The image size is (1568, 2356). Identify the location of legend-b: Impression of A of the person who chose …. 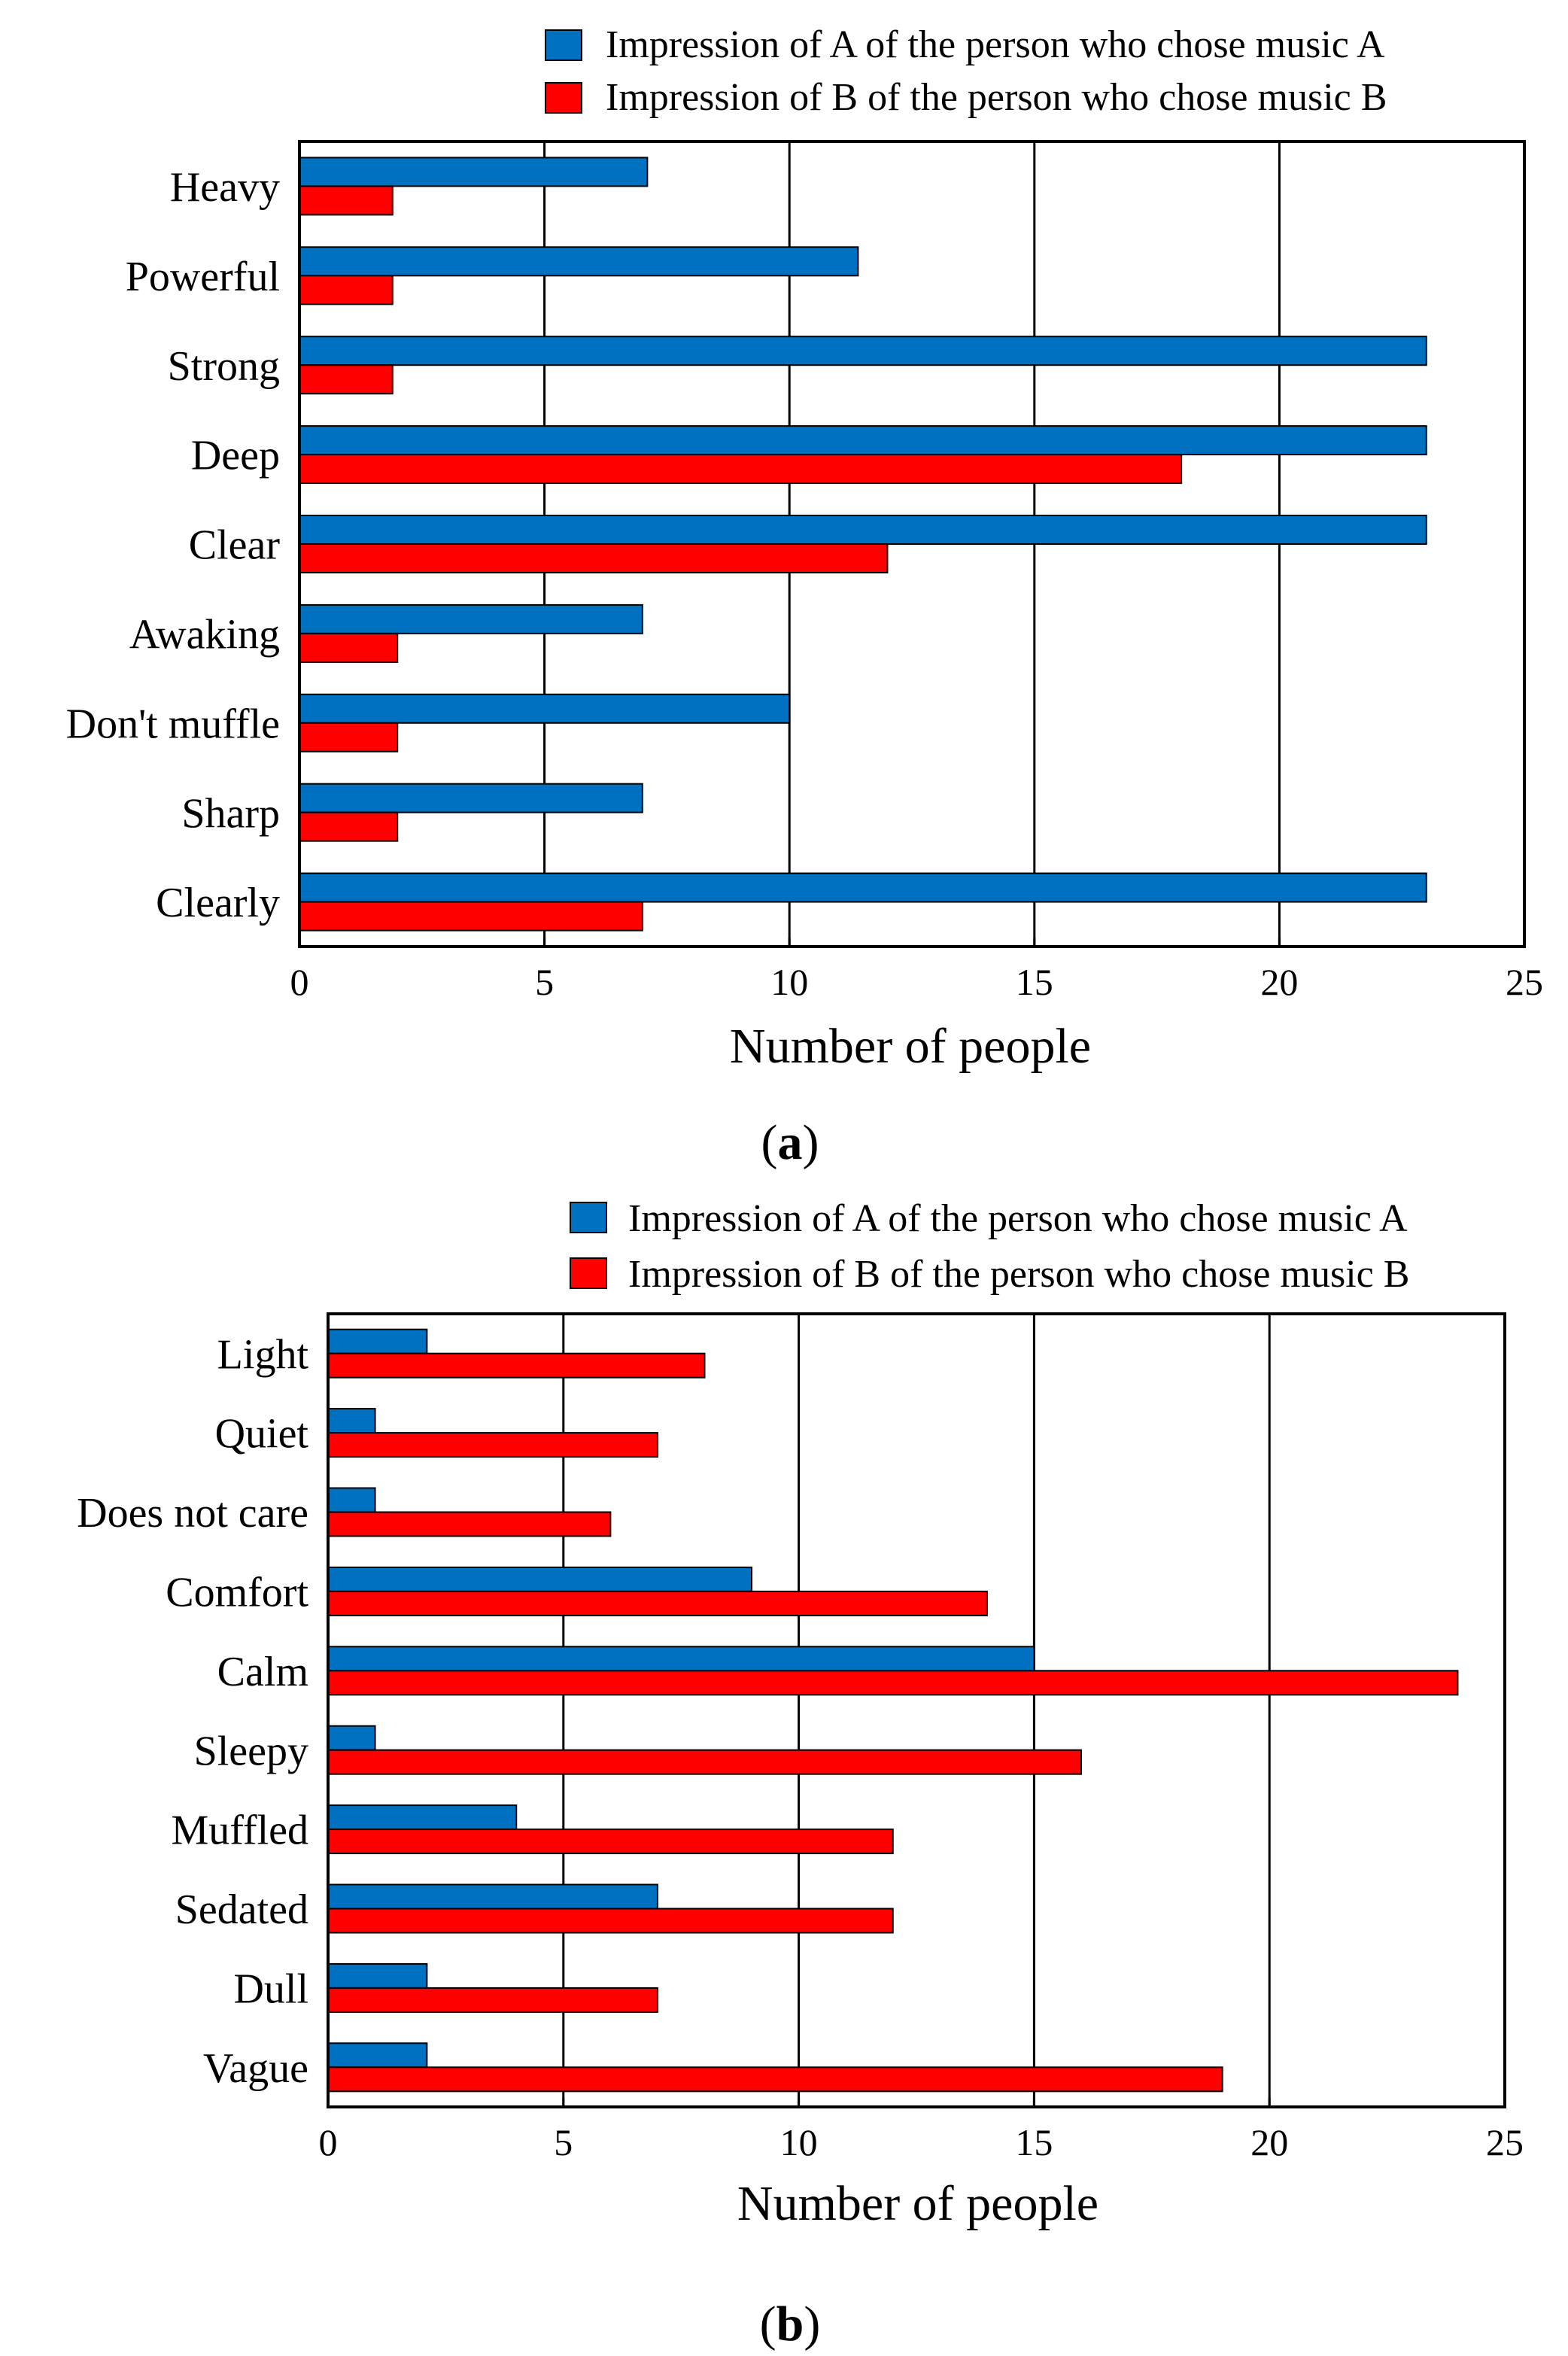
(989, 1246).